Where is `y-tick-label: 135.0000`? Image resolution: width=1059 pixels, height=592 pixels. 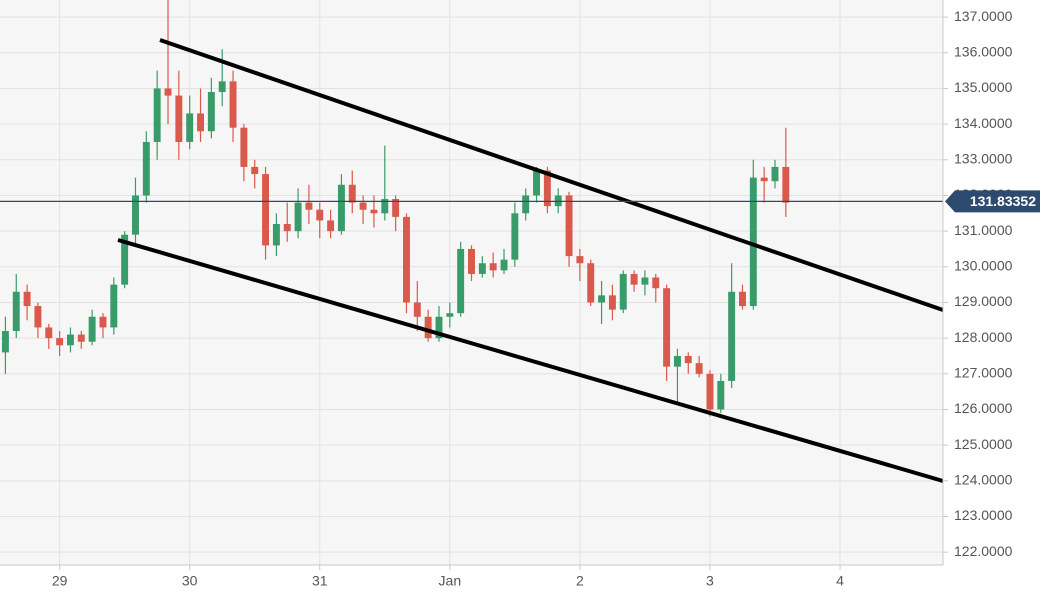
y-tick-label: 135.0000 is located at coordinates (983, 87).